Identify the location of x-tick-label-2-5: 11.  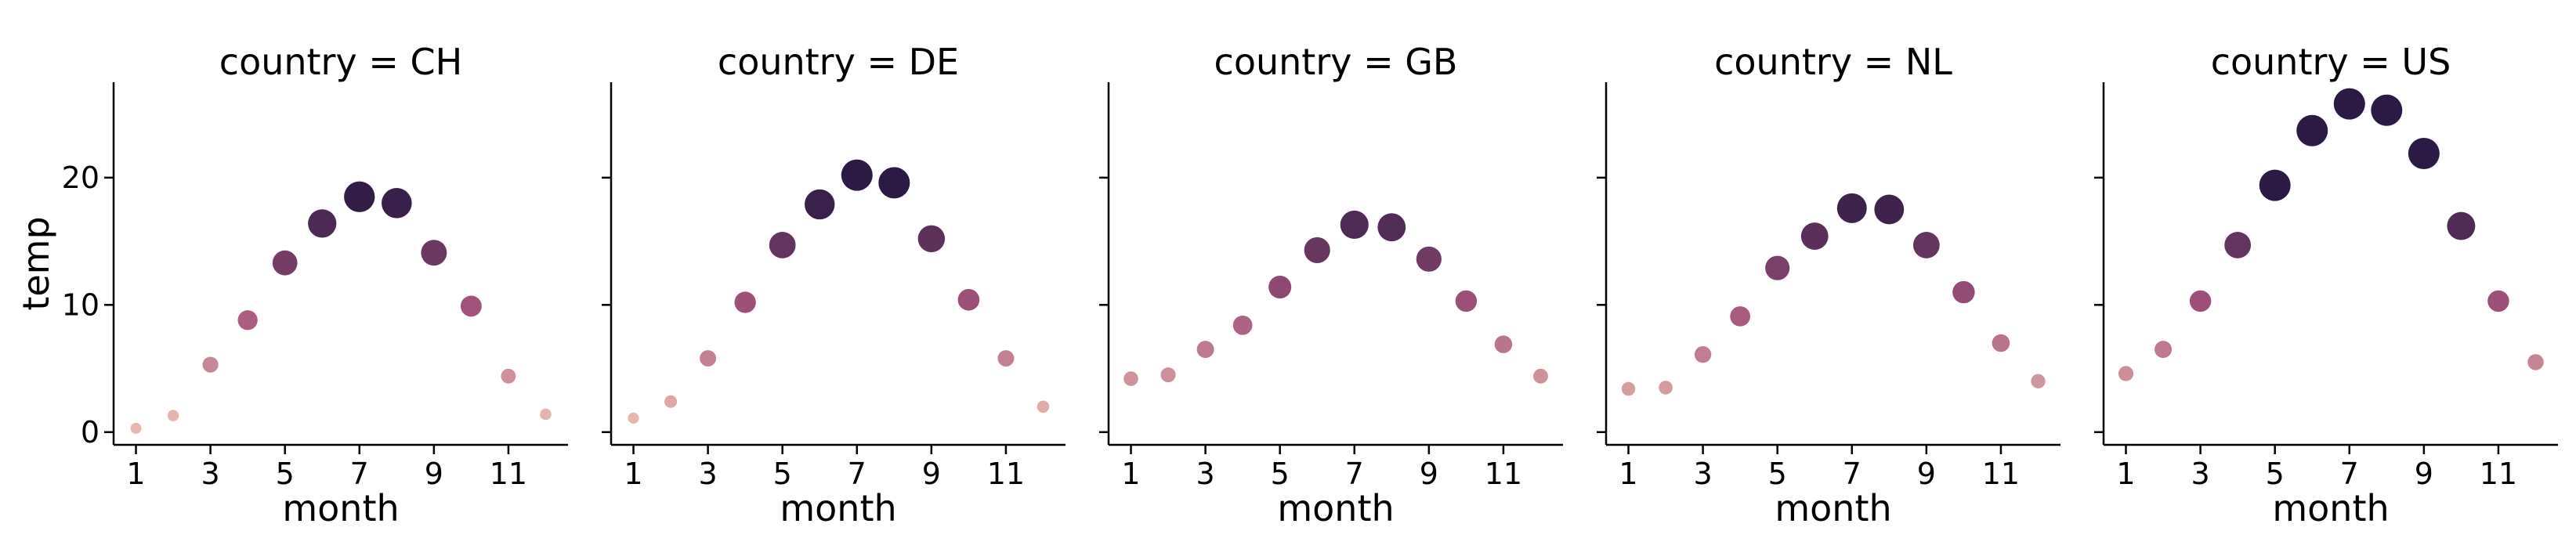
(1504, 474).